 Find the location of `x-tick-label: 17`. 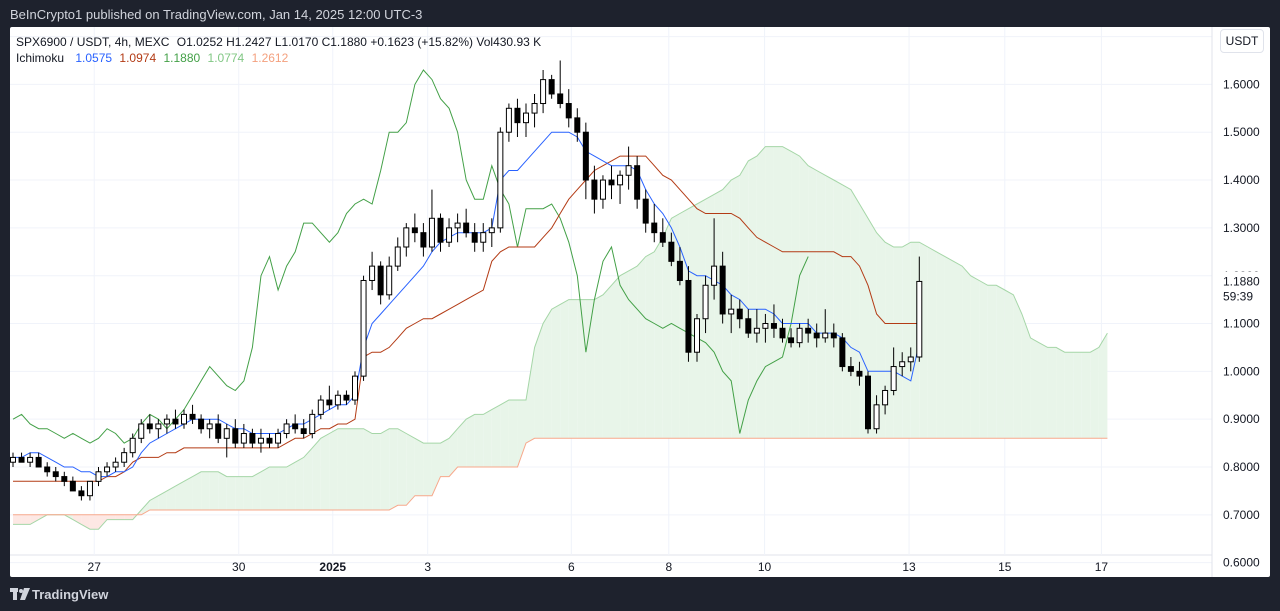

x-tick-label: 17 is located at coordinates (1102, 567).